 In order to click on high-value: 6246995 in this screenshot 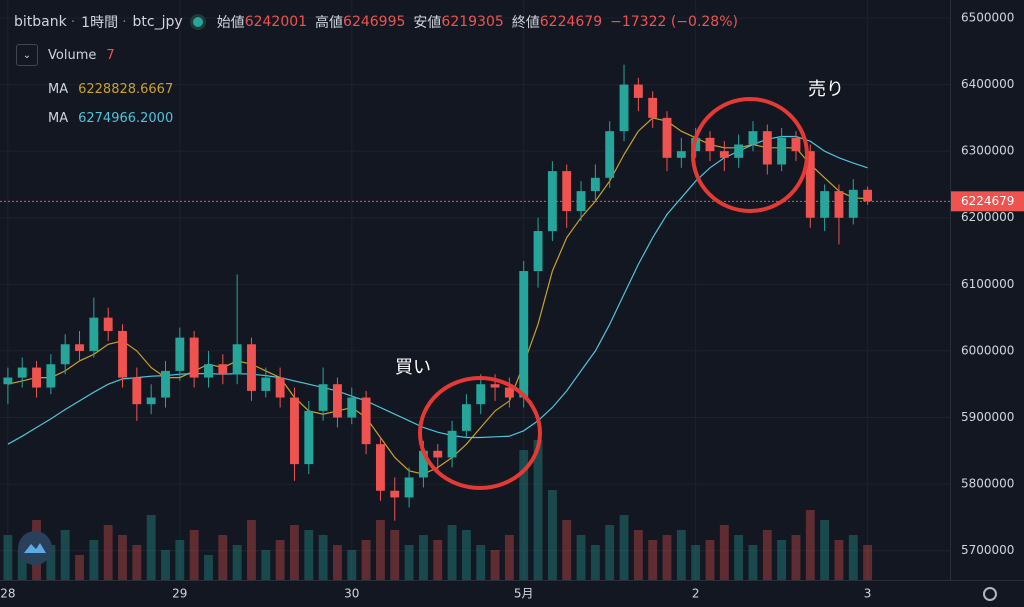, I will do `click(374, 22)`.